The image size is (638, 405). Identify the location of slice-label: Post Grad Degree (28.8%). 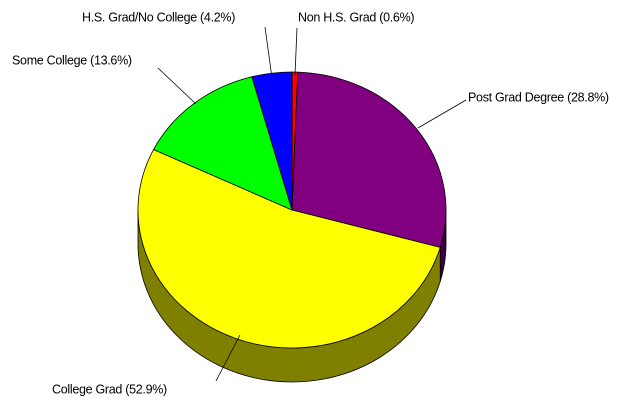
(538, 97).